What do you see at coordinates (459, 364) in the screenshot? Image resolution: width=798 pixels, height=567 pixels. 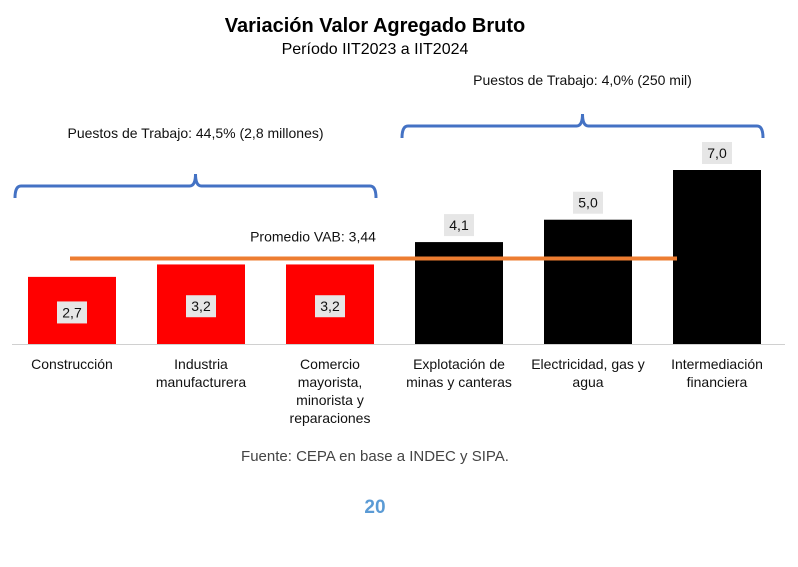 I see `x-tick-label: Explotación de` at bounding box center [459, 364].